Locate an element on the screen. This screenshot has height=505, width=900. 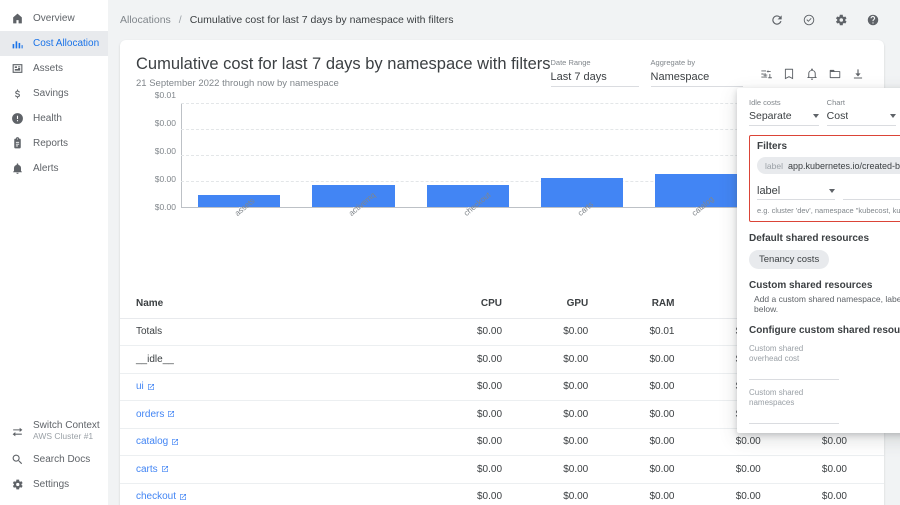
sidebar-item-cost-allocation: Cost Allocation is located at coordinates (54, 43).